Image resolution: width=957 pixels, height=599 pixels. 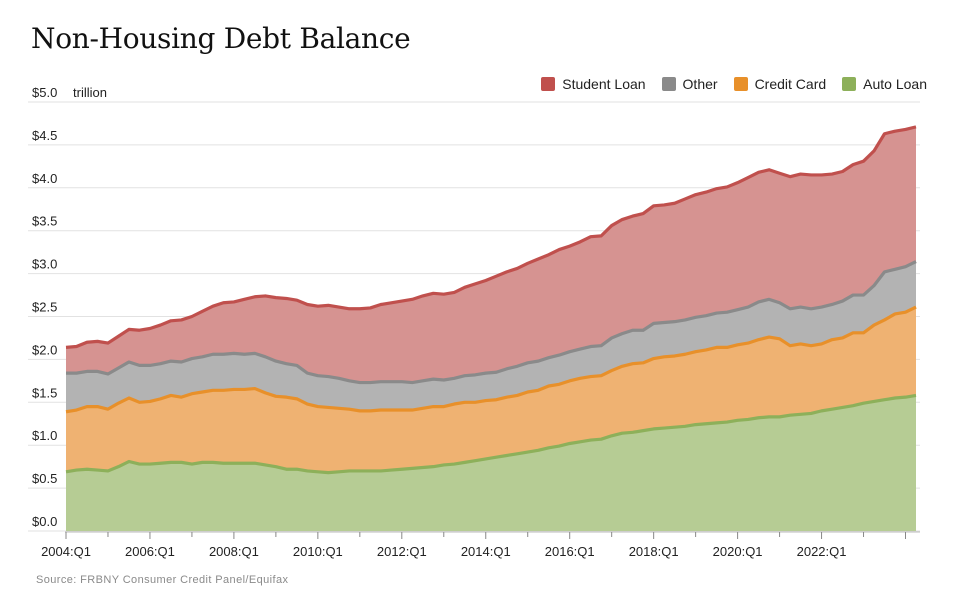 I want to click on y-tick-label: $0.0, so click(x=44, y=521).